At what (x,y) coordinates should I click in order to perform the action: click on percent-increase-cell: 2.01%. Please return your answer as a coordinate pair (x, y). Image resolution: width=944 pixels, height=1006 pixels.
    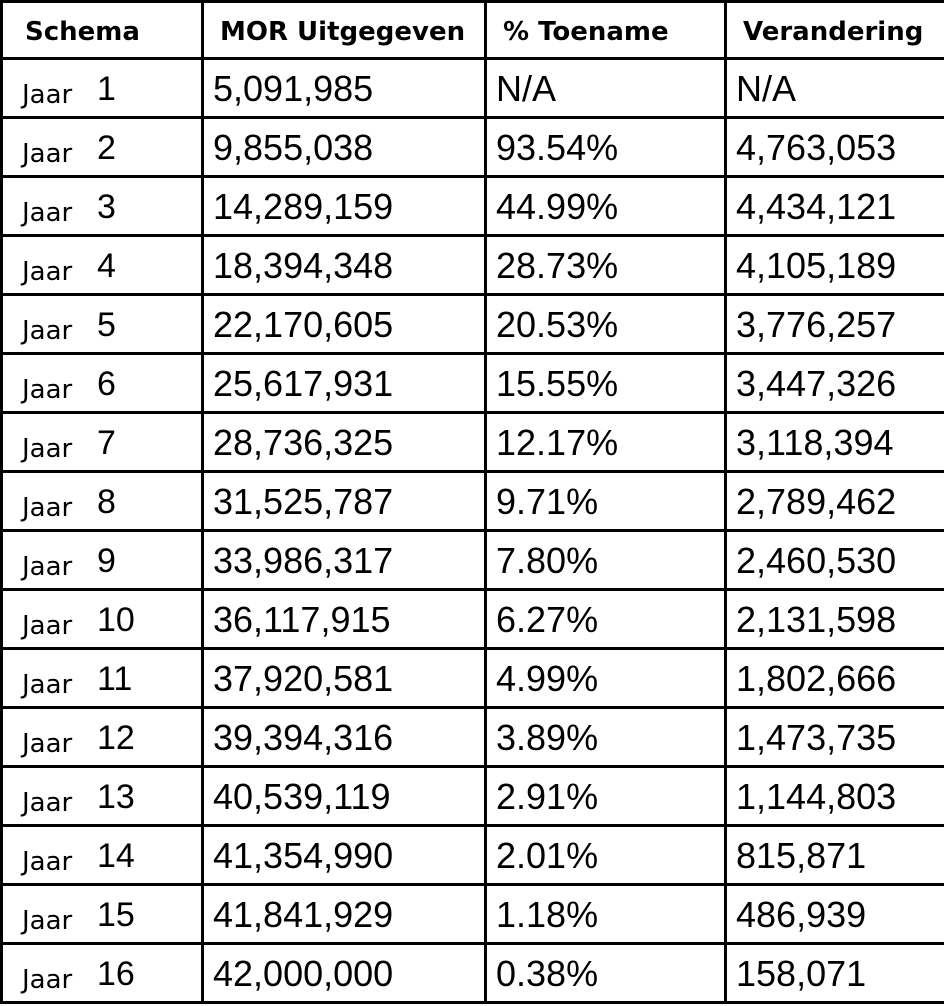
    Looking at the image, I should click on (605, 855).